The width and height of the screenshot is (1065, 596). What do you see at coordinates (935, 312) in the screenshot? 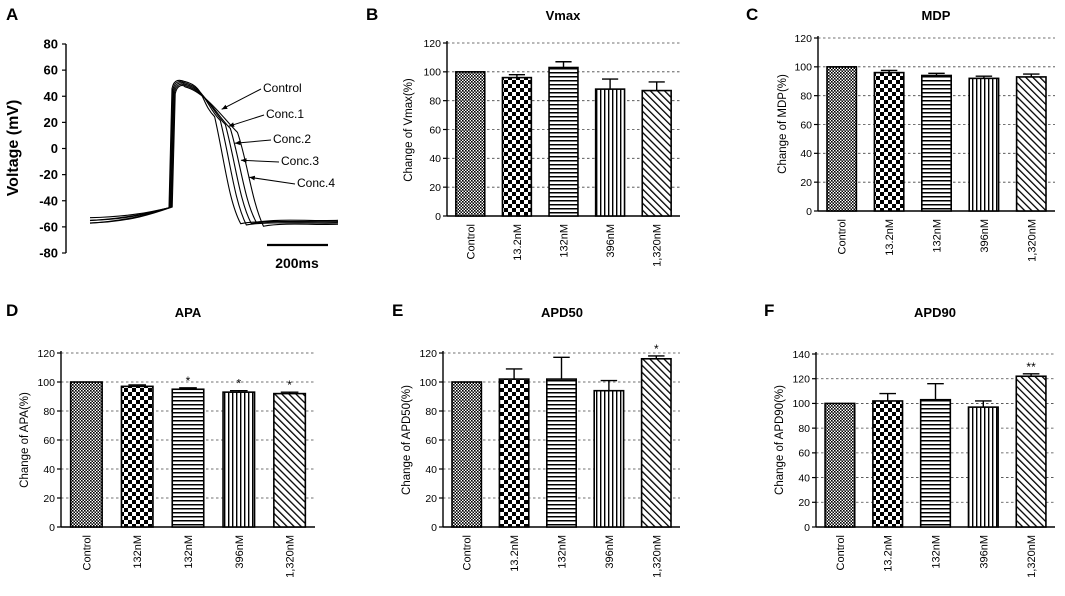
I see `apd90-title: APD90` at bounding box center [935, 312].